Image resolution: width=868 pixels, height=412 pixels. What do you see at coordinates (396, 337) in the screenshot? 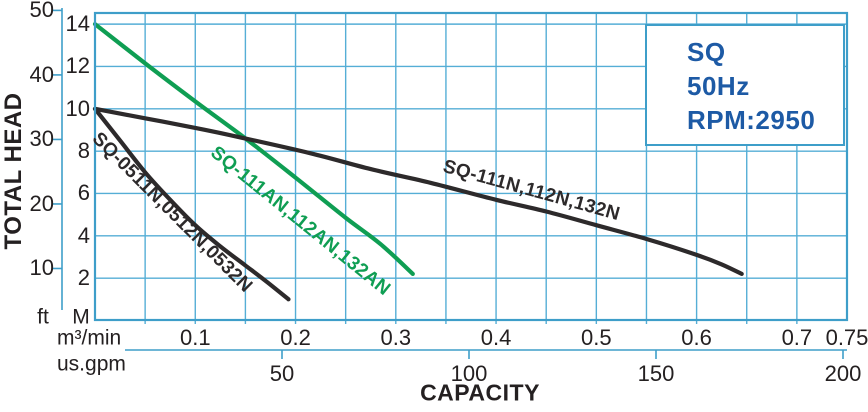
I see `m3min-tick-label: 0.3` at bounding box center [396, 337].